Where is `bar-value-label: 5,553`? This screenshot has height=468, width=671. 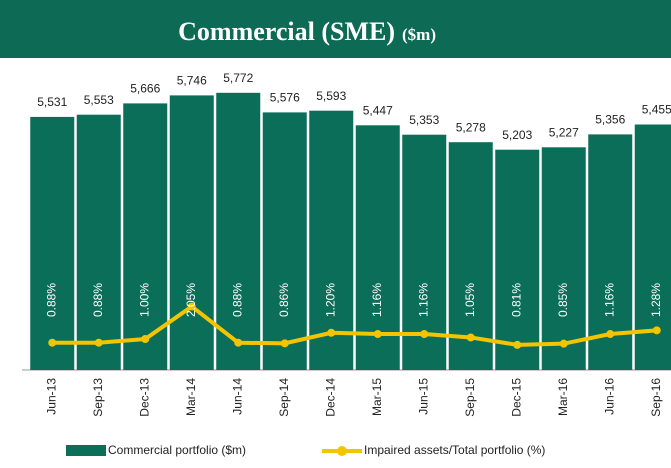
bar-value-label: 5,553 is located at coordinates (99, 100).